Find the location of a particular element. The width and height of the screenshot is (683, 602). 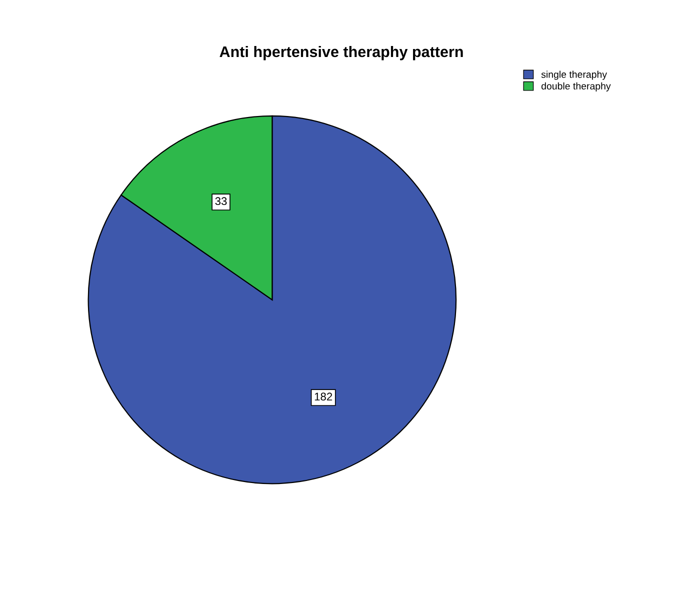

data-label: 182 is located at coordinates (323, 396).